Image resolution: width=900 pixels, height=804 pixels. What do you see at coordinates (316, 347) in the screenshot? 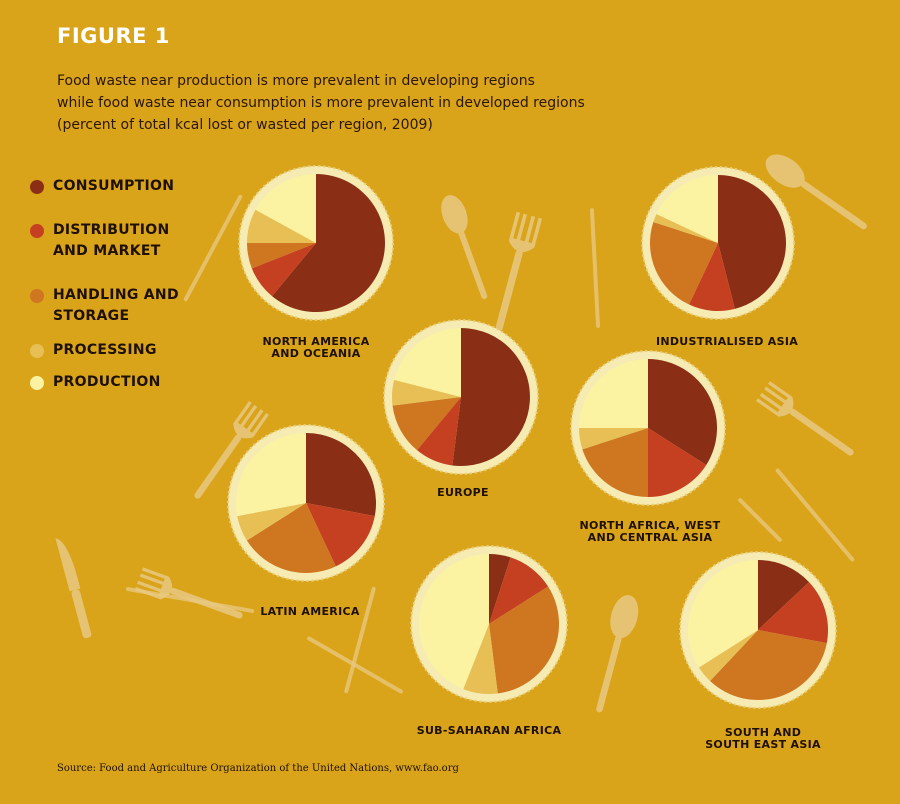
I see `region-label-north-america-and-oceania: NORTH AMERICA AND OCEANIA` at bounding box center [316, 347].